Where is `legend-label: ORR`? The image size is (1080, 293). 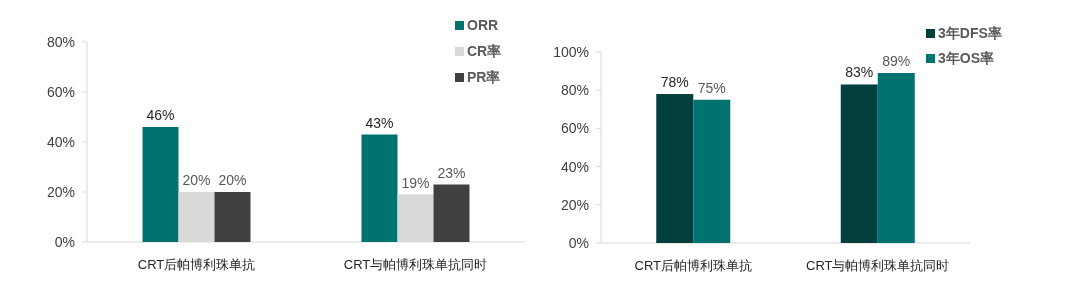
legend-label: ORR is located at coordinates (483, 25).